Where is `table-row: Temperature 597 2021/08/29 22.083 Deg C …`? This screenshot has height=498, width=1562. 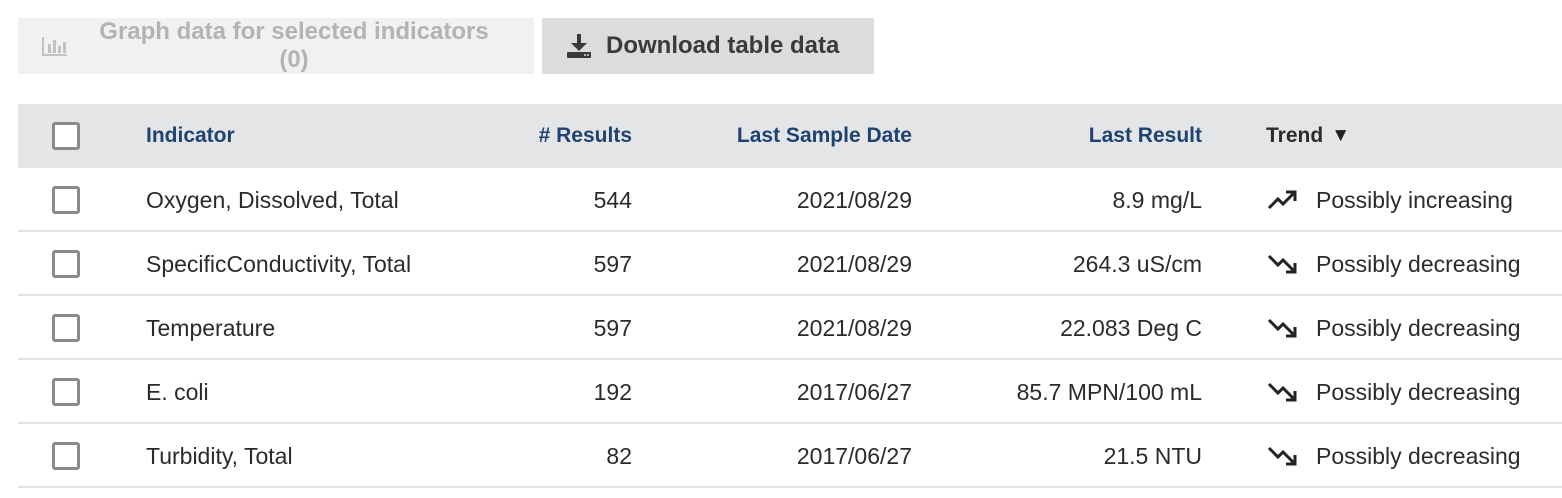
table-row: Temperature 597 2021/08/29 22.083 Deg C … is located at coordinates (790, 328).